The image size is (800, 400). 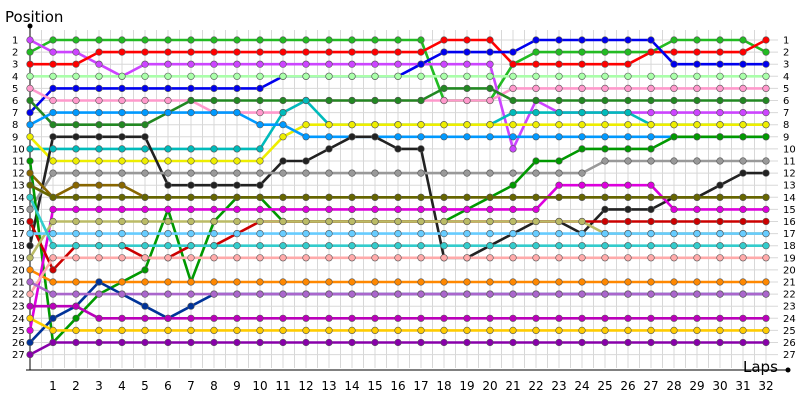 I want to click on y-tick-label: 23, so click(x=18, y=307).